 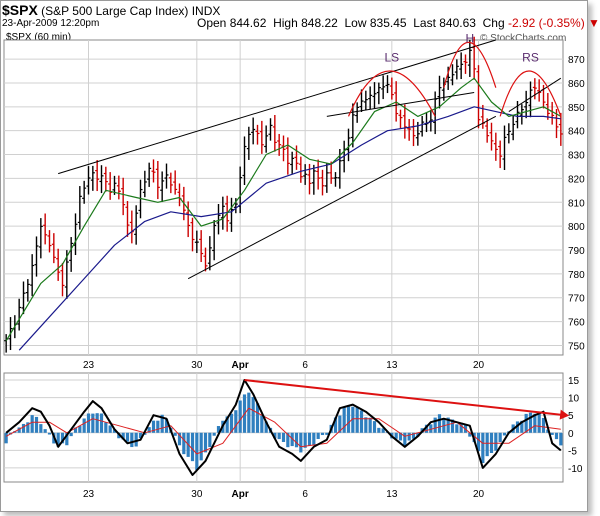 What do you see at coordinates (197, 494) in the screenshot?
I see `macd-x-tick-label: 30` at bounding box center [197, 494].